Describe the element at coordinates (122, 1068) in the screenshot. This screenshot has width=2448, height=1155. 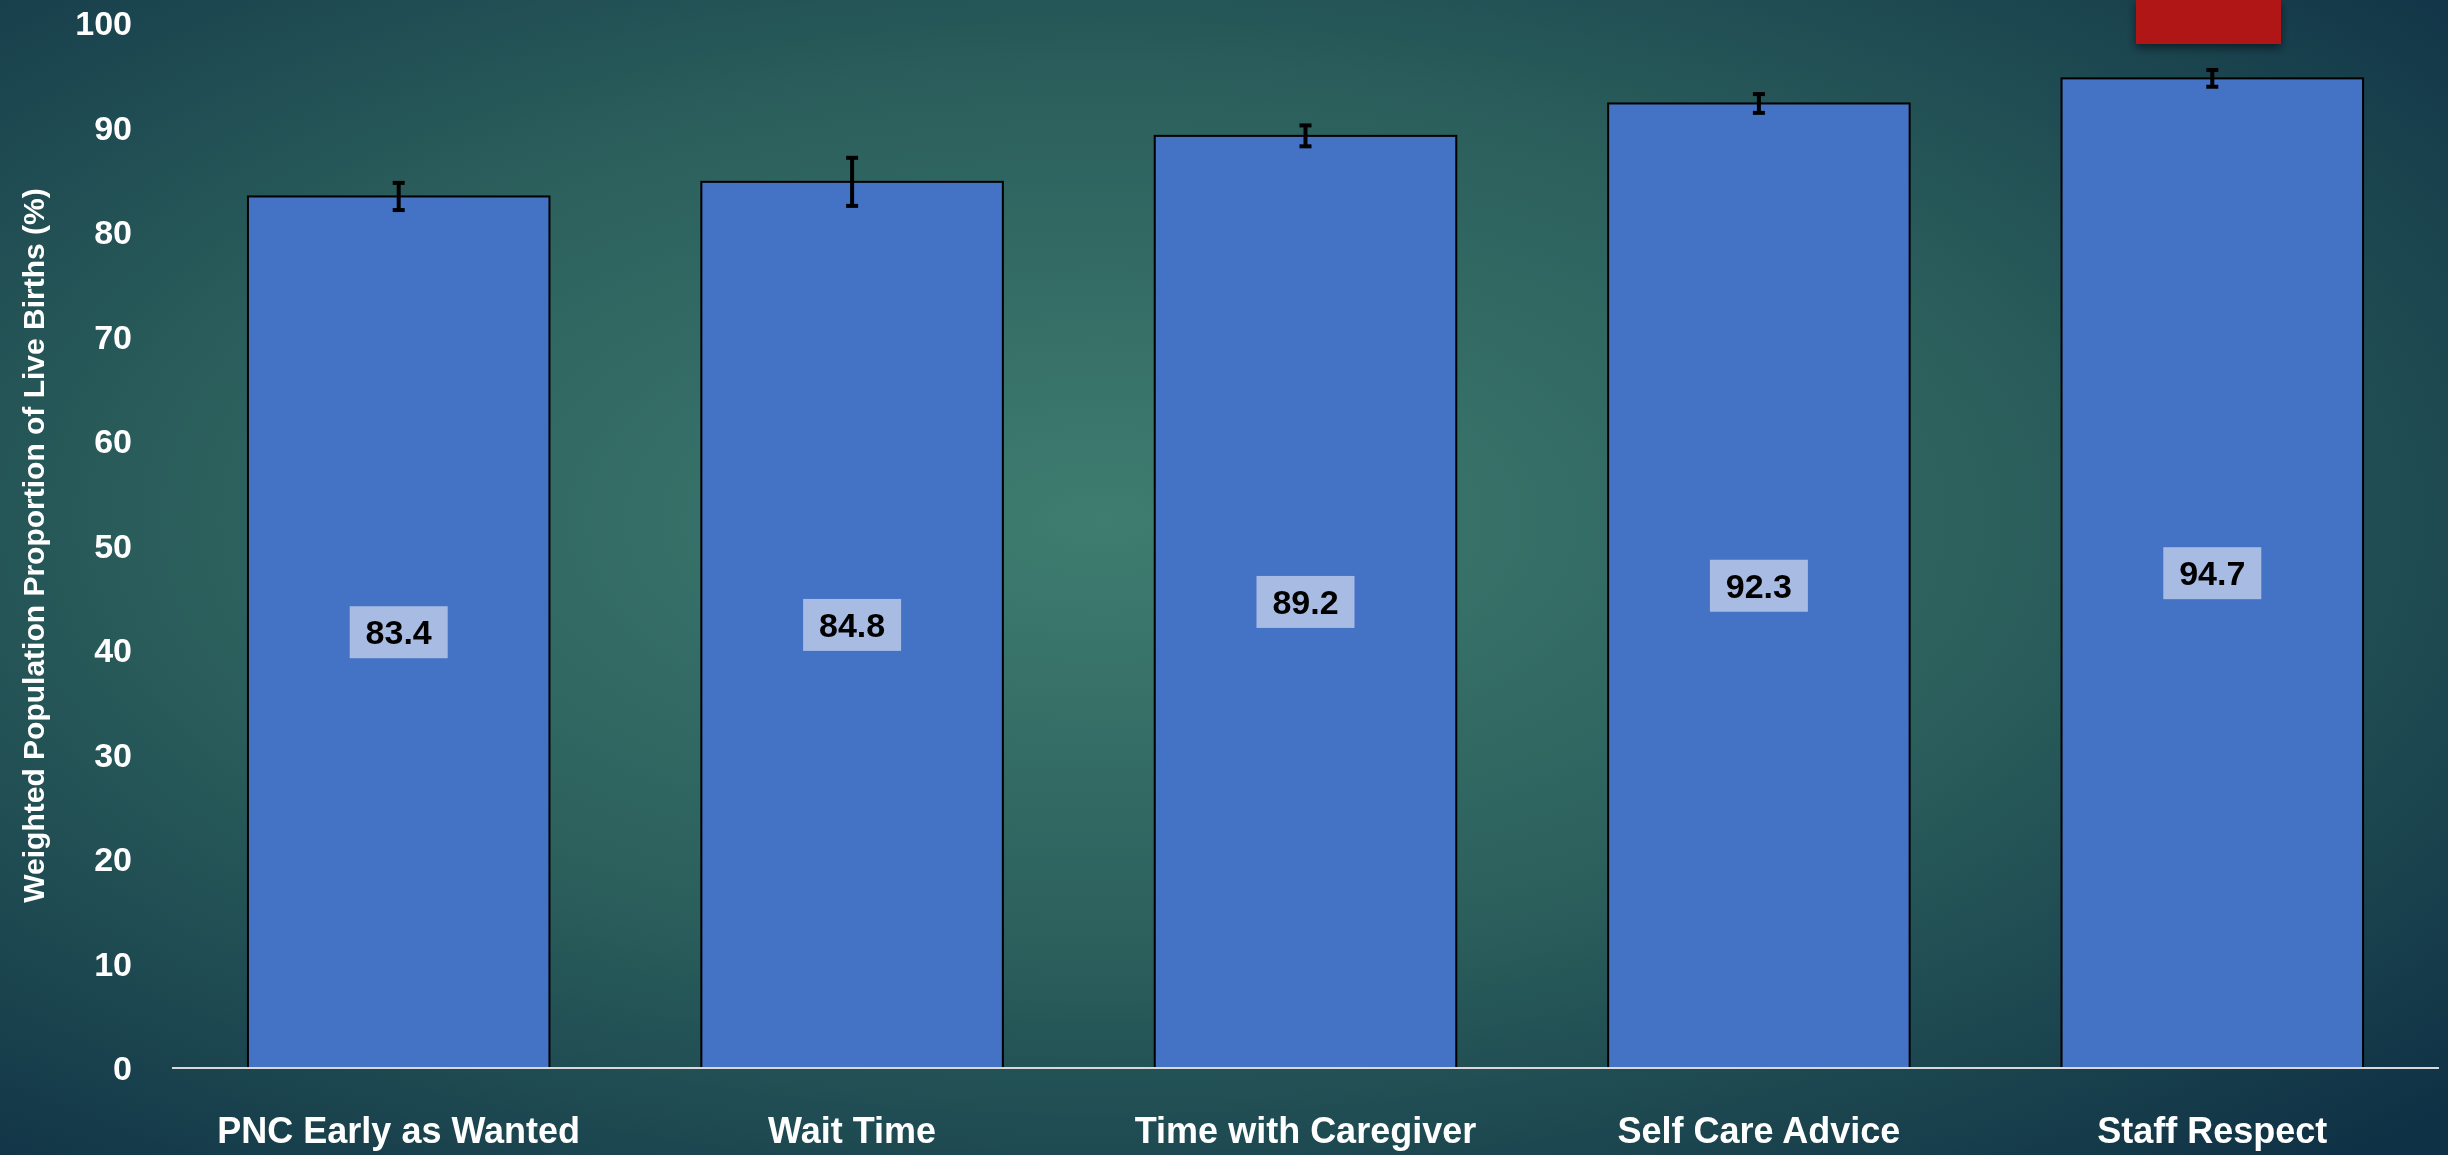
I see `y-tick-label: 0` at that location.